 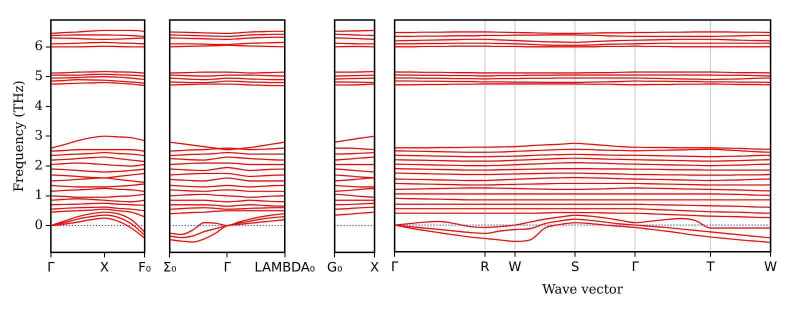 I want to click on x-tick-label: LAMBDA₀, so click(x=285, y=268).